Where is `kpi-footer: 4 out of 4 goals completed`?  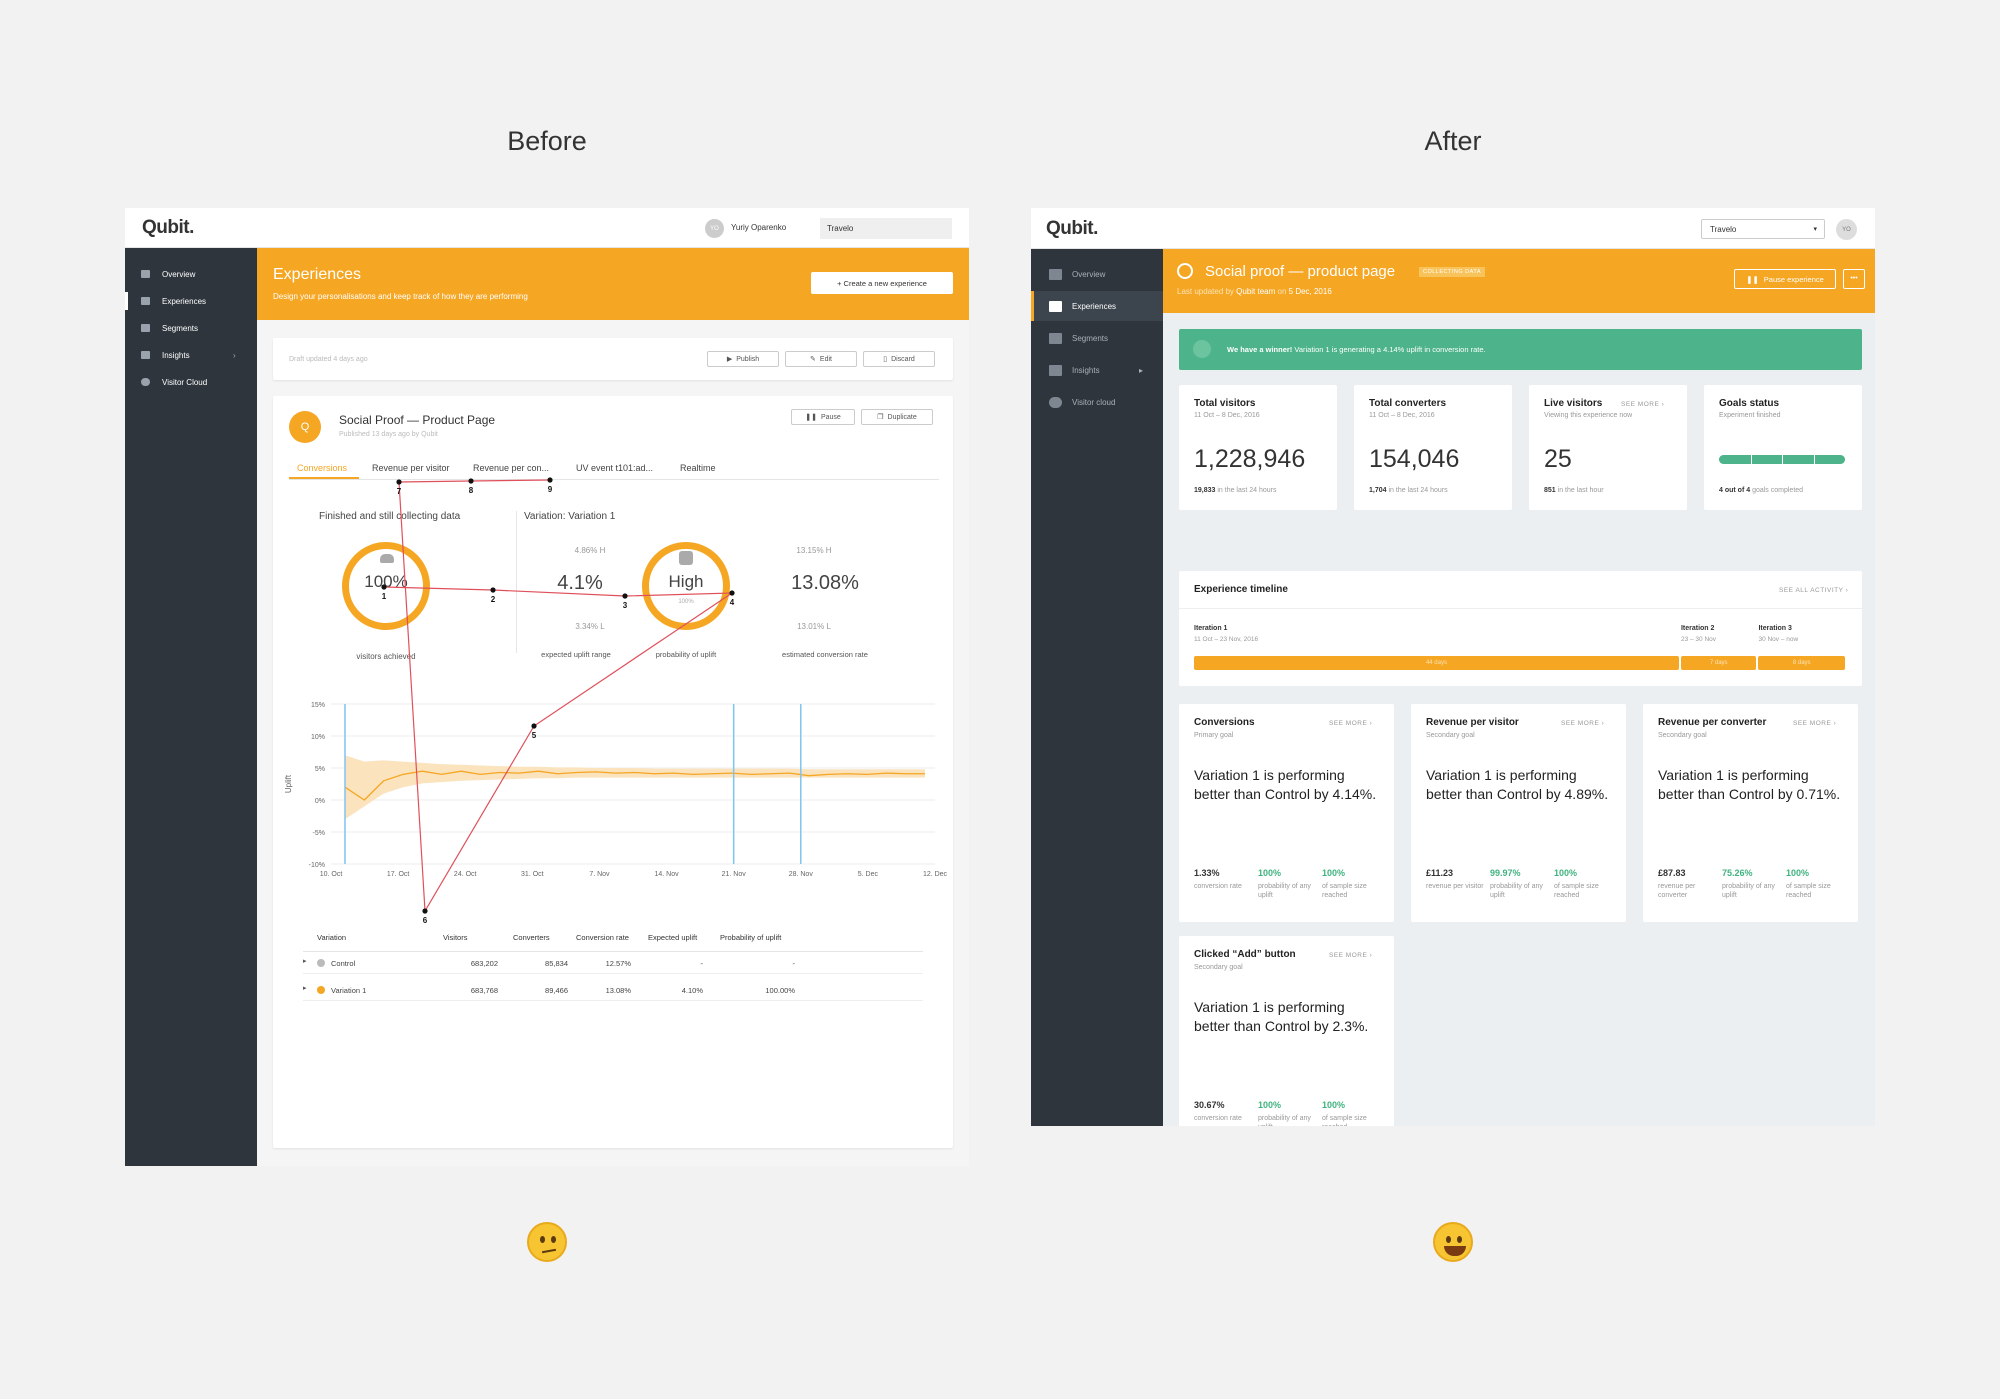
kpi-footer: 4 out of 4 goals completed is located at coordinates (1761, 490).